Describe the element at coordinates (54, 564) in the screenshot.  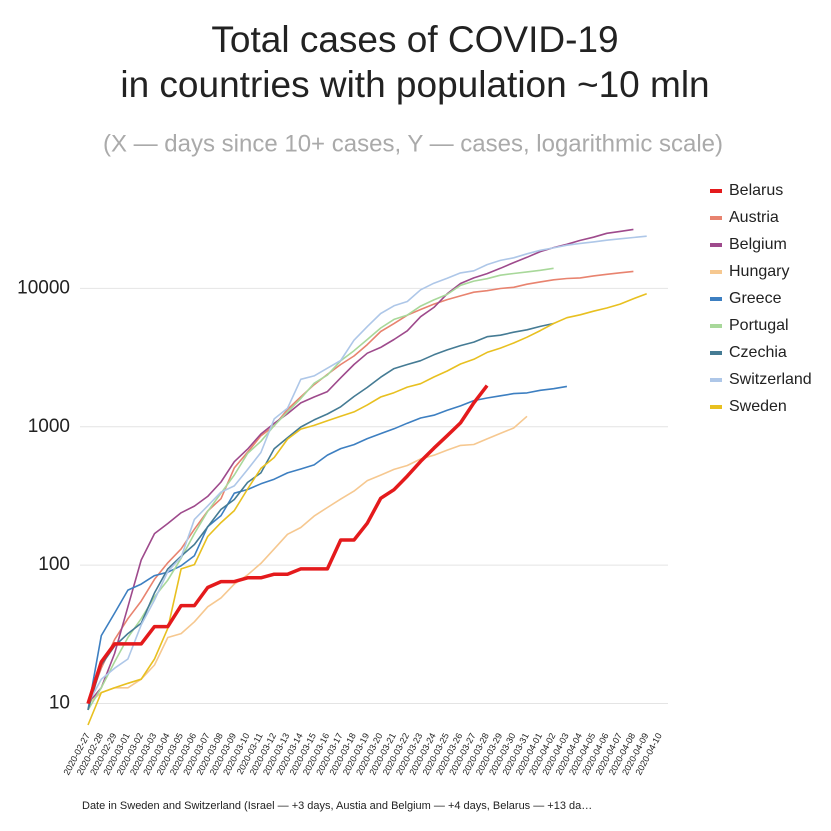
I see `y-tick-label: 100` at that location.